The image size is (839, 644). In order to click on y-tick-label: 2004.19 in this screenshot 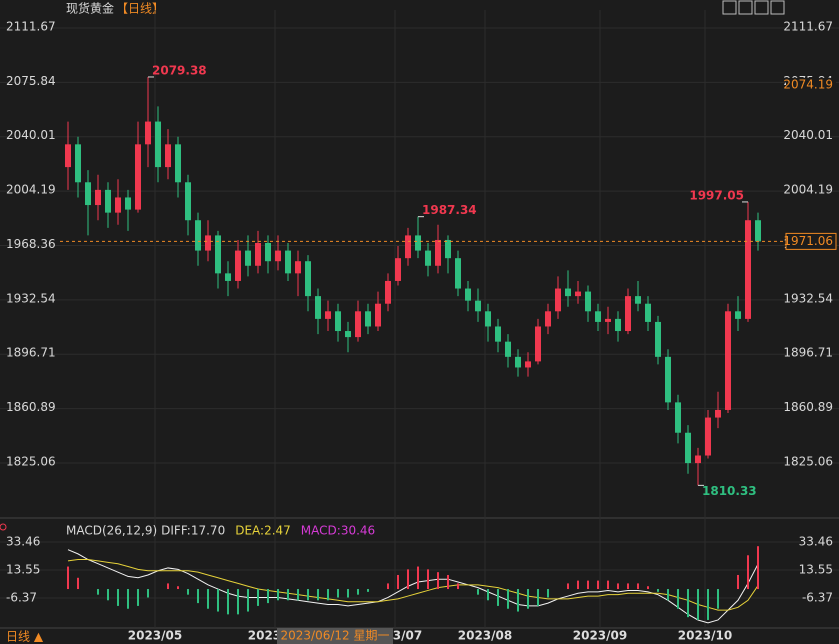, I will do `click(31, 190)`.